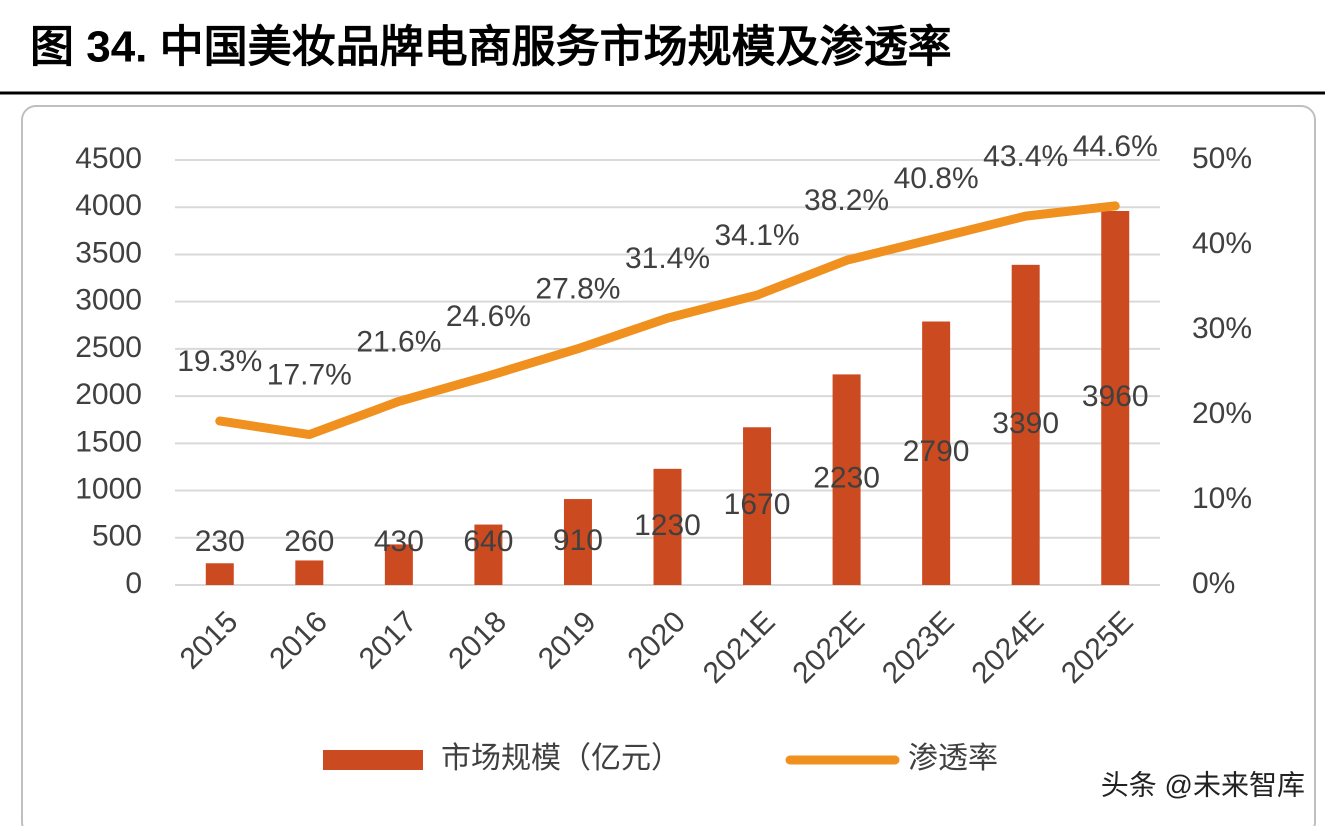  Describe the element at coordinates (1008, 647) in the screenshot. I see `x-tick-label: 2024E` at that location.